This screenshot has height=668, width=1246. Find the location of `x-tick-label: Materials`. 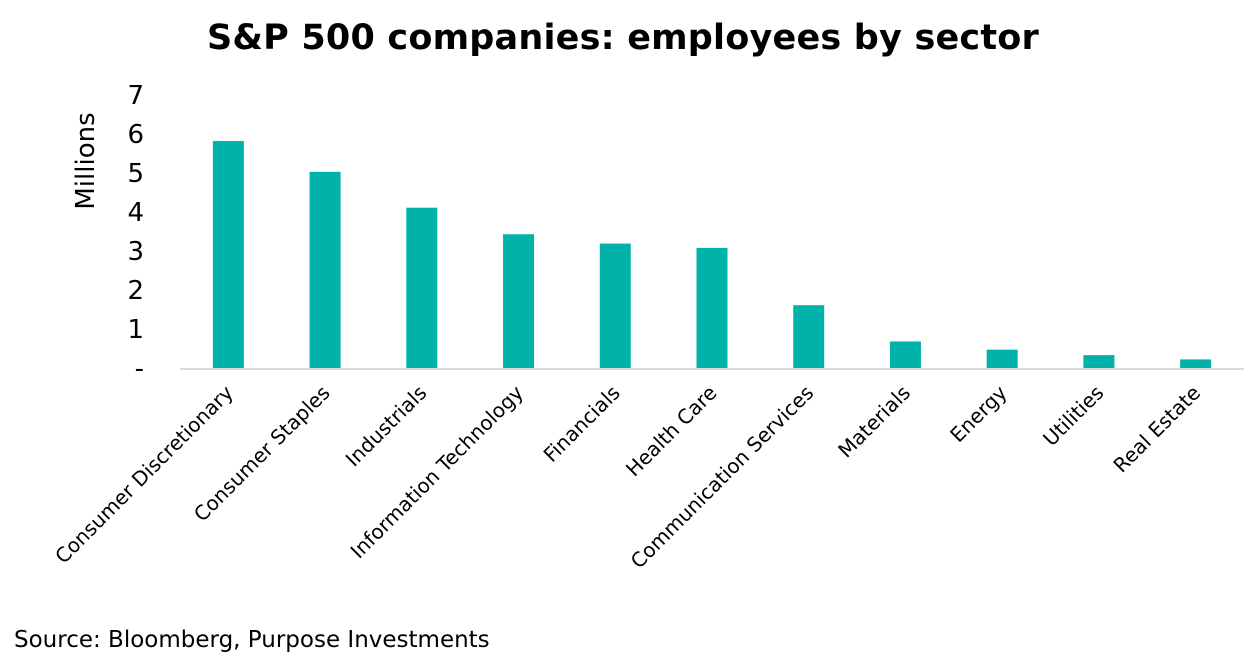

x-tick-label: Materials is located at coordinates (874, 422).